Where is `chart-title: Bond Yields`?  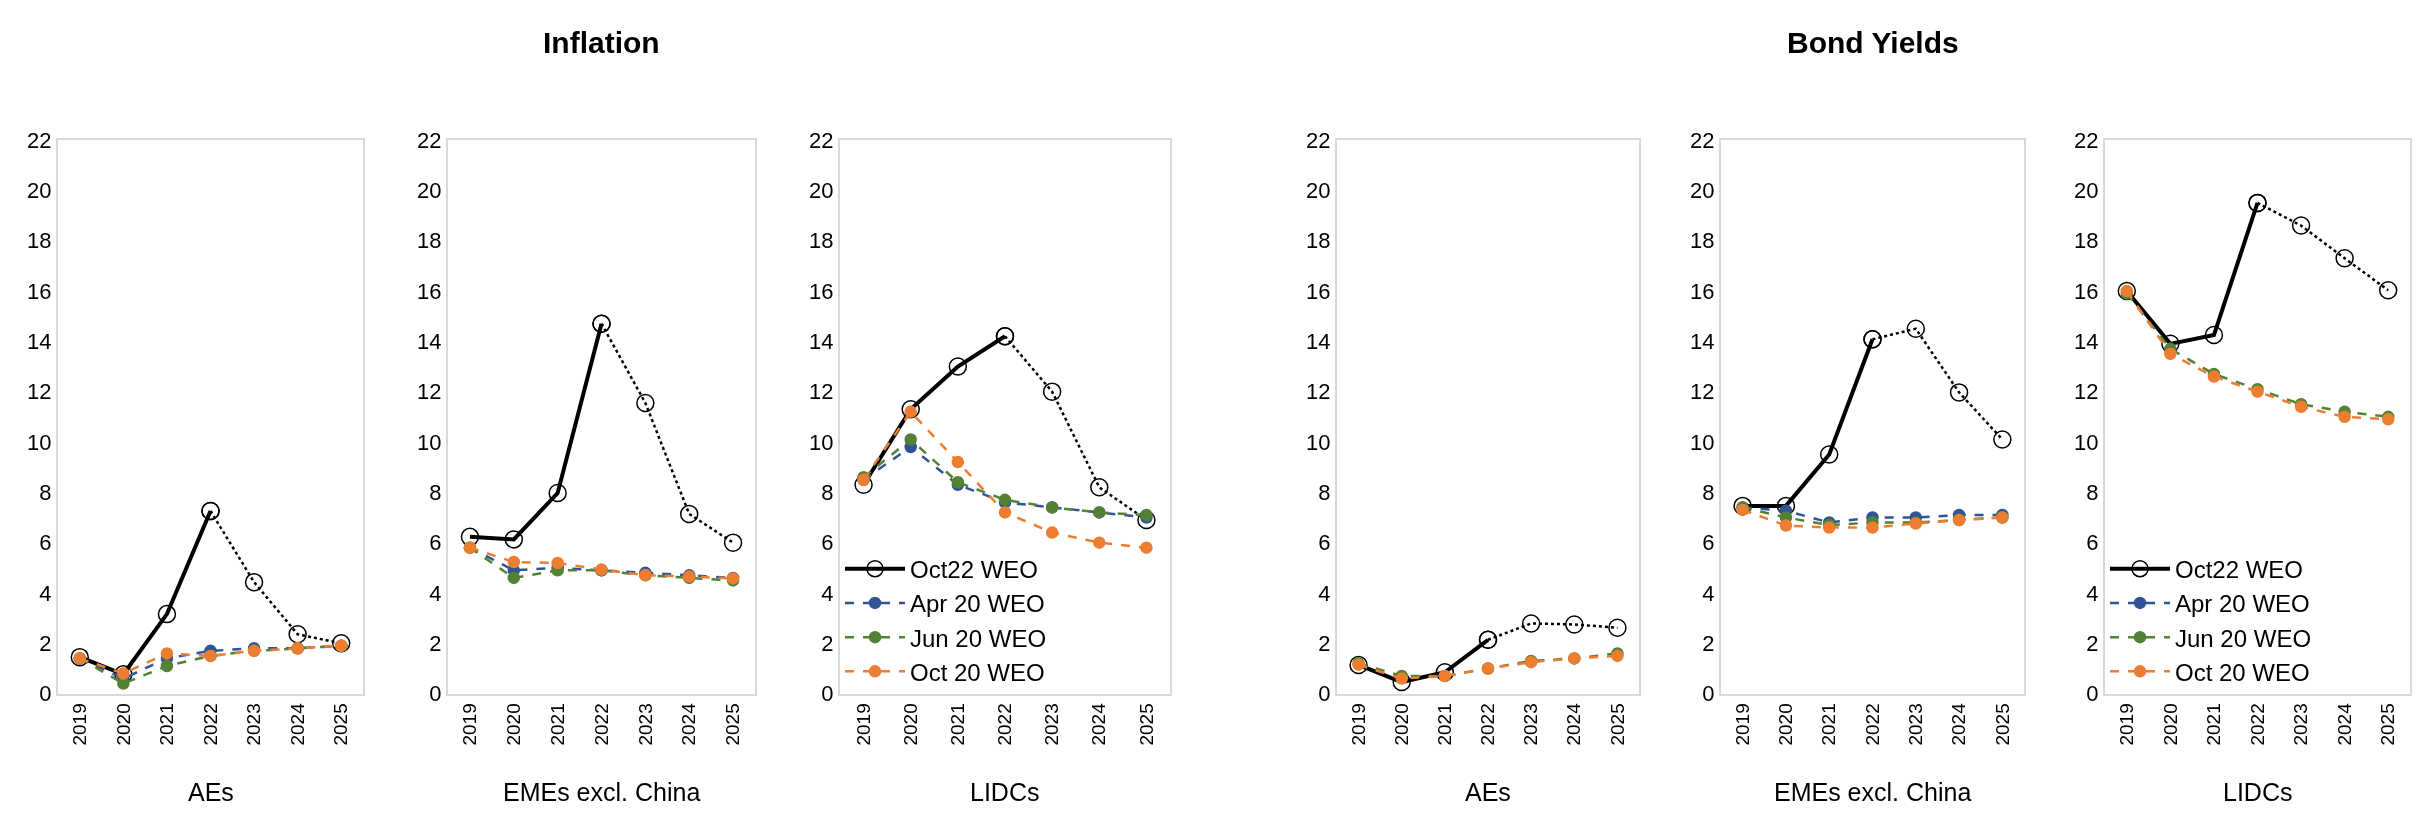
chart-title: Bond Yields is located at coordinates (1873, 42).